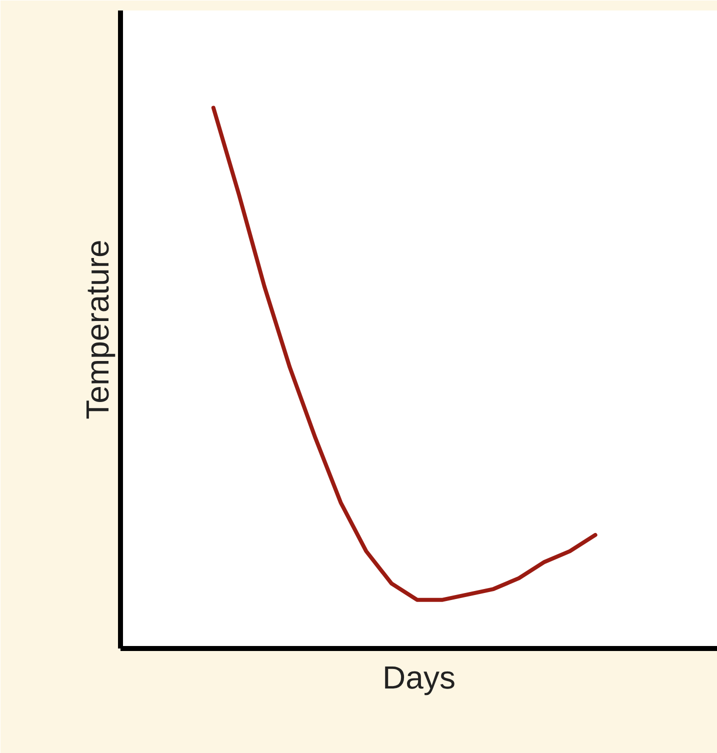 The width and height of the screenshot is (717, 753). Describe the element at coordinates (419, 678) in the screenshot. I see `x-axis-title: Days` at that location.